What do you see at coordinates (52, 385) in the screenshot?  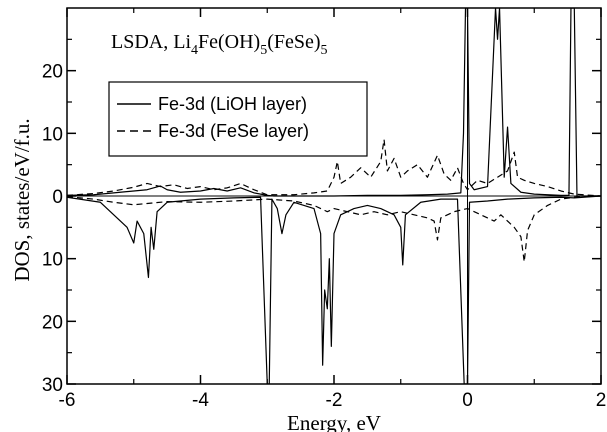 I see `y-tick-label: 30` at bounding box center [52, 385].